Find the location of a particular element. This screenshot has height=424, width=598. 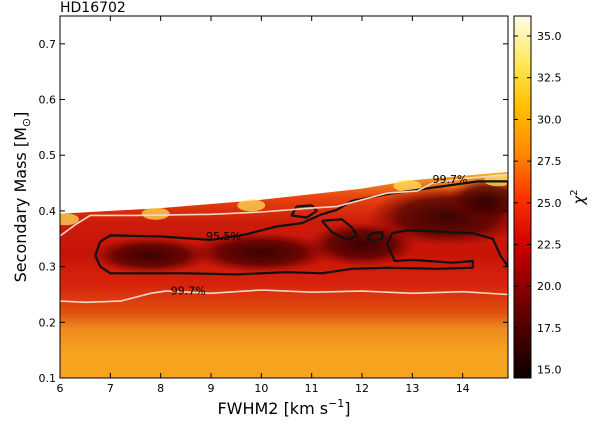

contour-label-1: 99.7% is located at coordinates (449, 179).